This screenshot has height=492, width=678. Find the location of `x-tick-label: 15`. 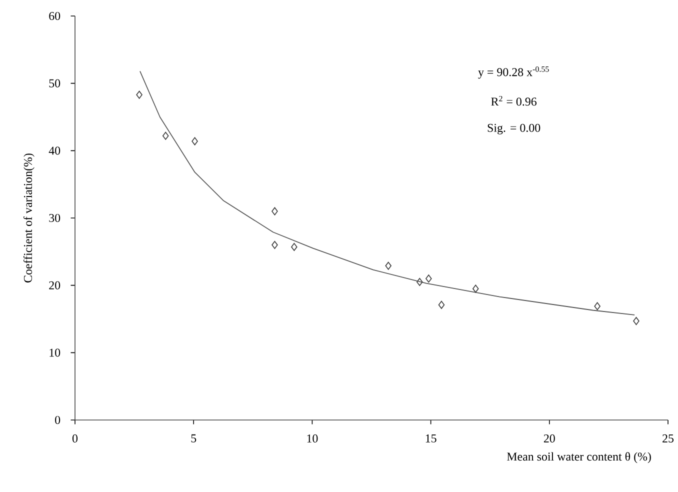

x-tick-label: 15 is located at coordinates (431, 438).